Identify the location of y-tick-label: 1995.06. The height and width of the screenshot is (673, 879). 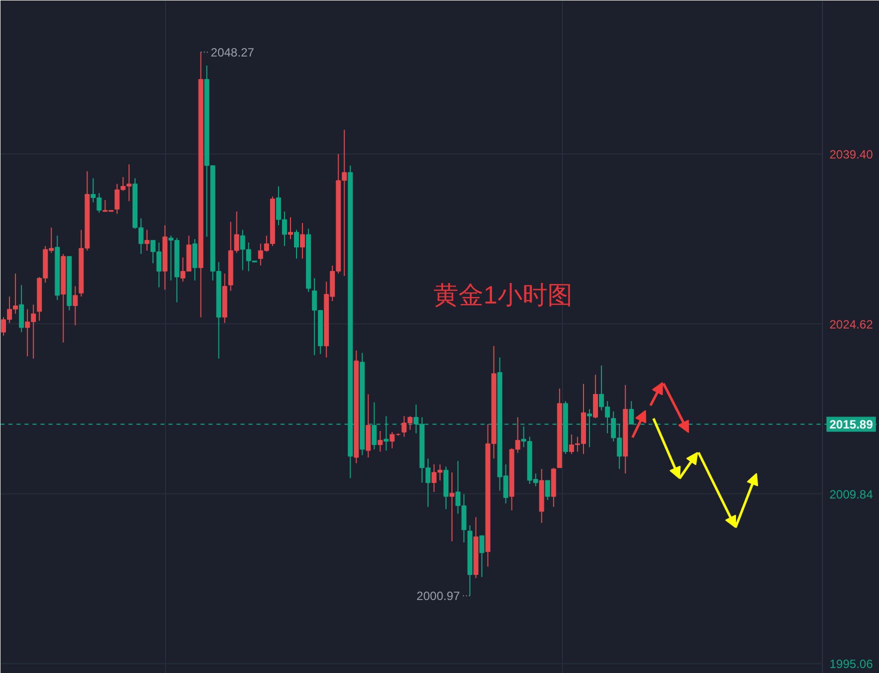
(852, 664).